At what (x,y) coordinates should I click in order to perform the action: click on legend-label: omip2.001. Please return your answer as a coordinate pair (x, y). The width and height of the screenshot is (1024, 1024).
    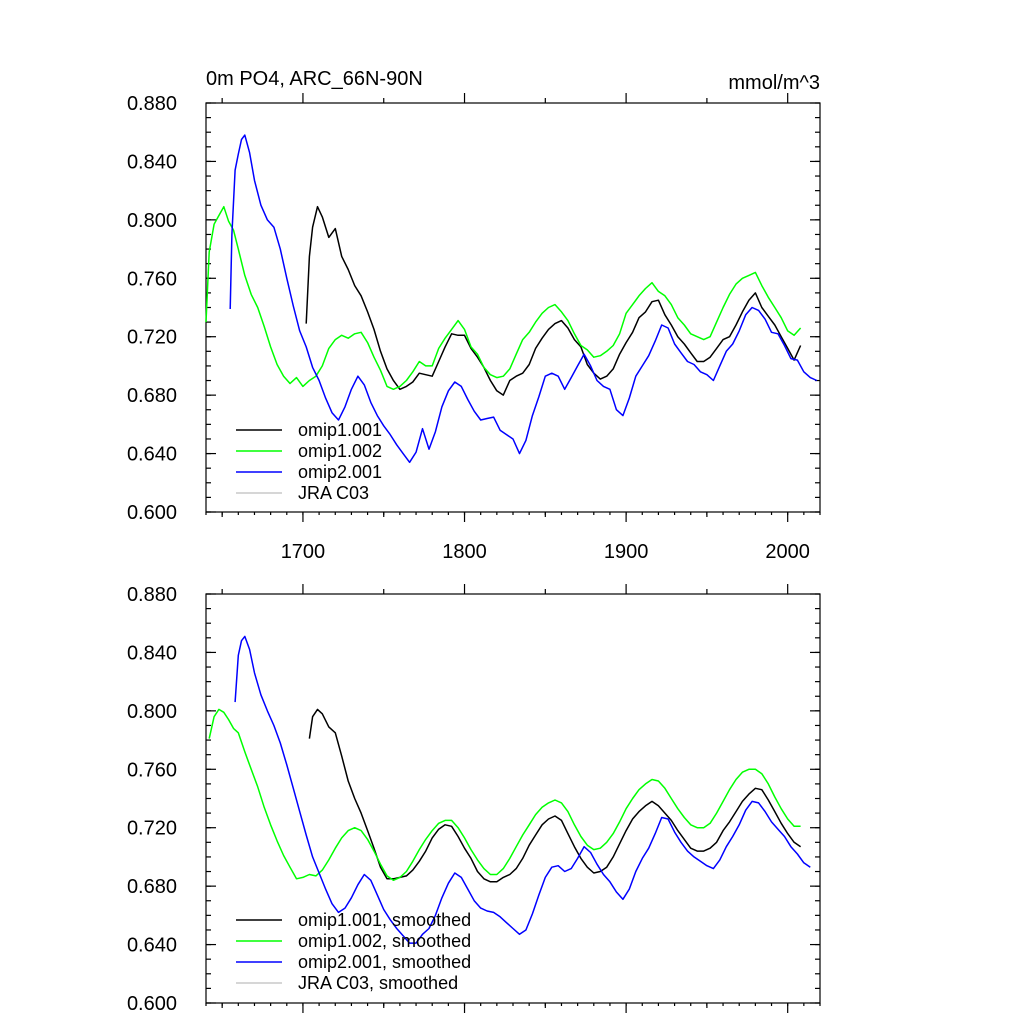
    Looking at the image, I should click on (340, 472).